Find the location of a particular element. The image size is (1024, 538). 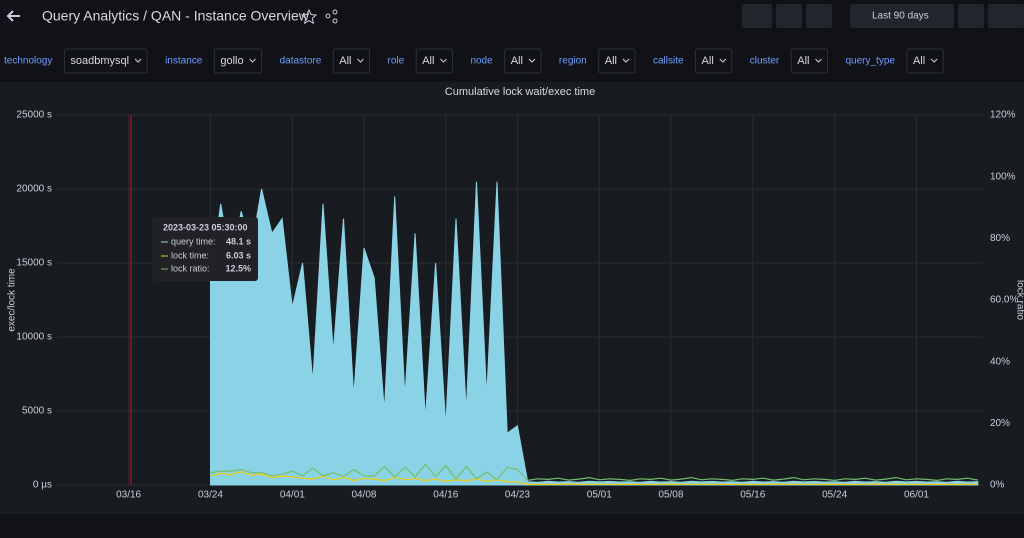

tooltip-label: query time: is located at coordinates (193, 241).